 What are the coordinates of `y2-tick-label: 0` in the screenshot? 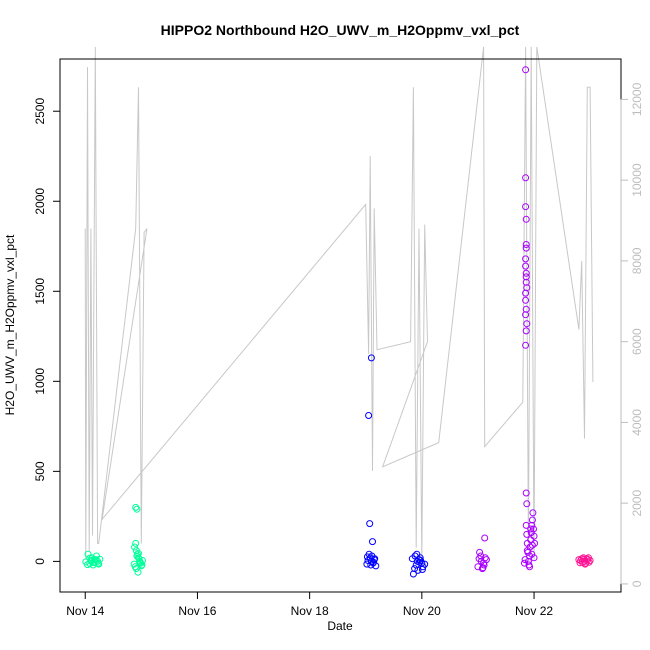 It's located at (637, 583).